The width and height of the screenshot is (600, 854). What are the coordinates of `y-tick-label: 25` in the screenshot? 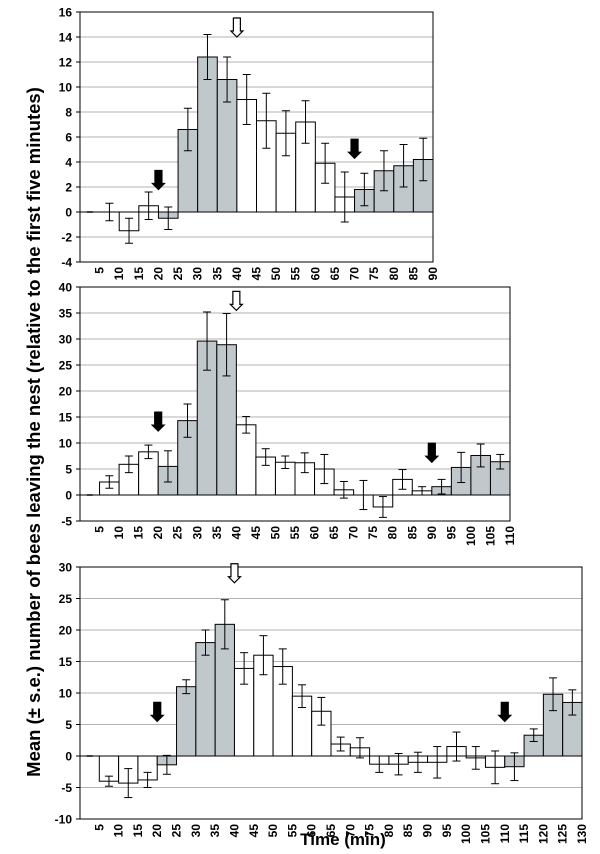 It's located at (66, 599).